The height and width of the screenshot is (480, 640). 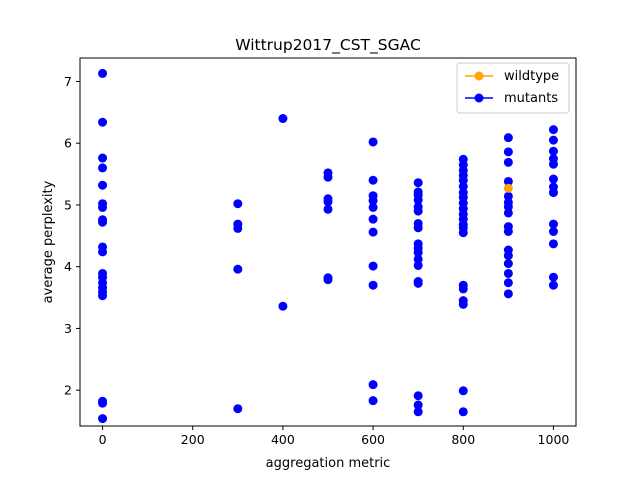 I want to click on legend-label-wildtype: wildtype, so click(x=531, y=76).